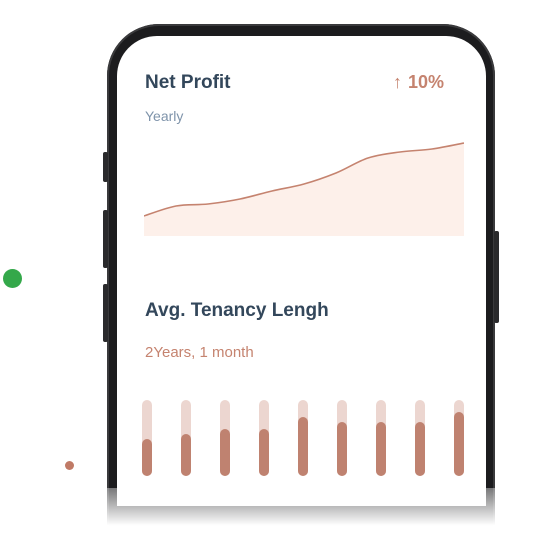 Image resolution: width=536 pixels, height=556 pixels. Describe the element at coordinates (12, 278) in the screenshot. I see `decorative-green-dot` at that location.